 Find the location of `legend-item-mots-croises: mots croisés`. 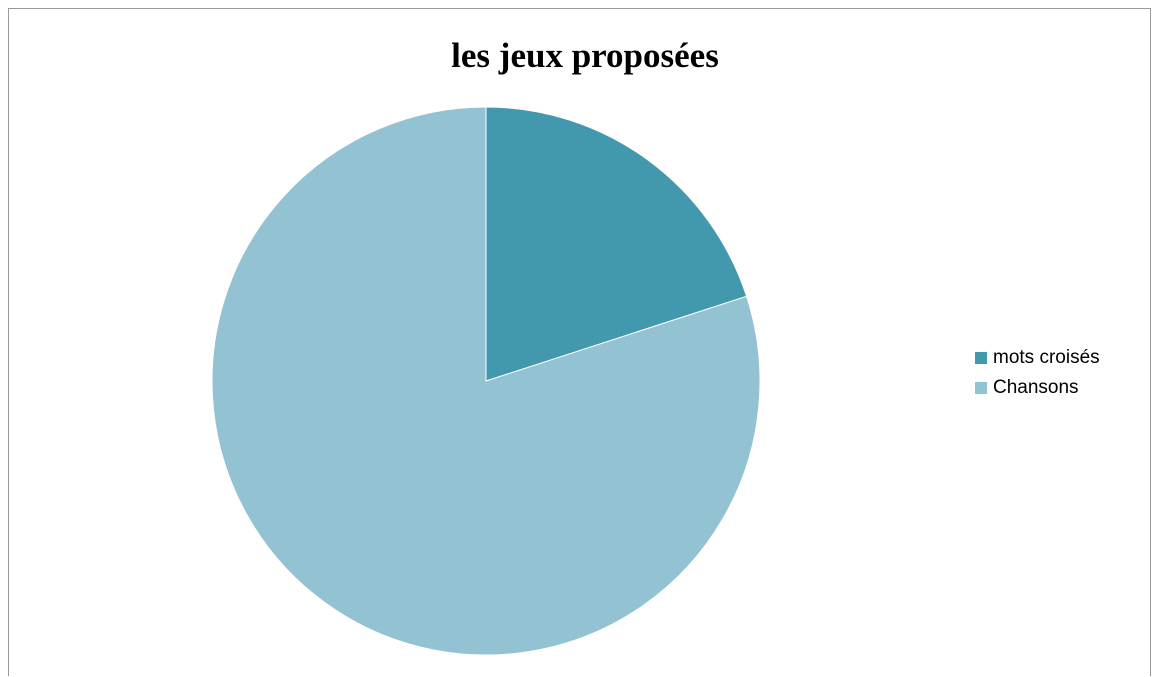

legend-item-mots-croises: mots croisés is located at coordinates (1037, 358).